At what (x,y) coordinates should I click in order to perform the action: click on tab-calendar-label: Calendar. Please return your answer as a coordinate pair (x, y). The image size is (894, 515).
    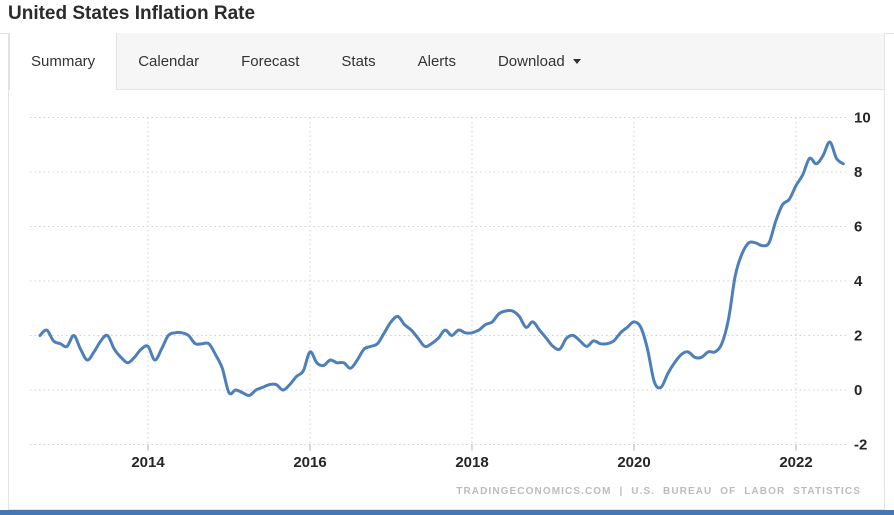
    Looking at the image, I should click on (169, 61).